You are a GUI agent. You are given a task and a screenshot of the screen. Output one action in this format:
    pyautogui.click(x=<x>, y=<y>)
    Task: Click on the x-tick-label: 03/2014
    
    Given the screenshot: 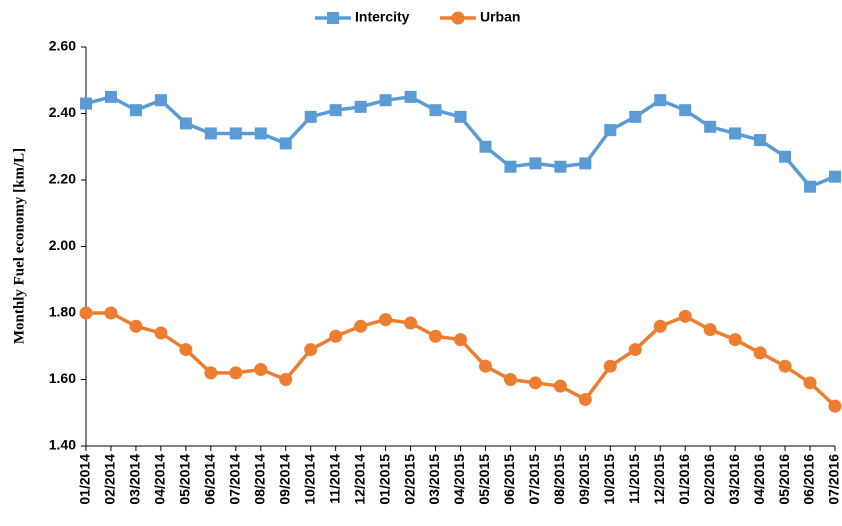 What is the action you would take?
    pyautogui.click(x=135, y=479)
    